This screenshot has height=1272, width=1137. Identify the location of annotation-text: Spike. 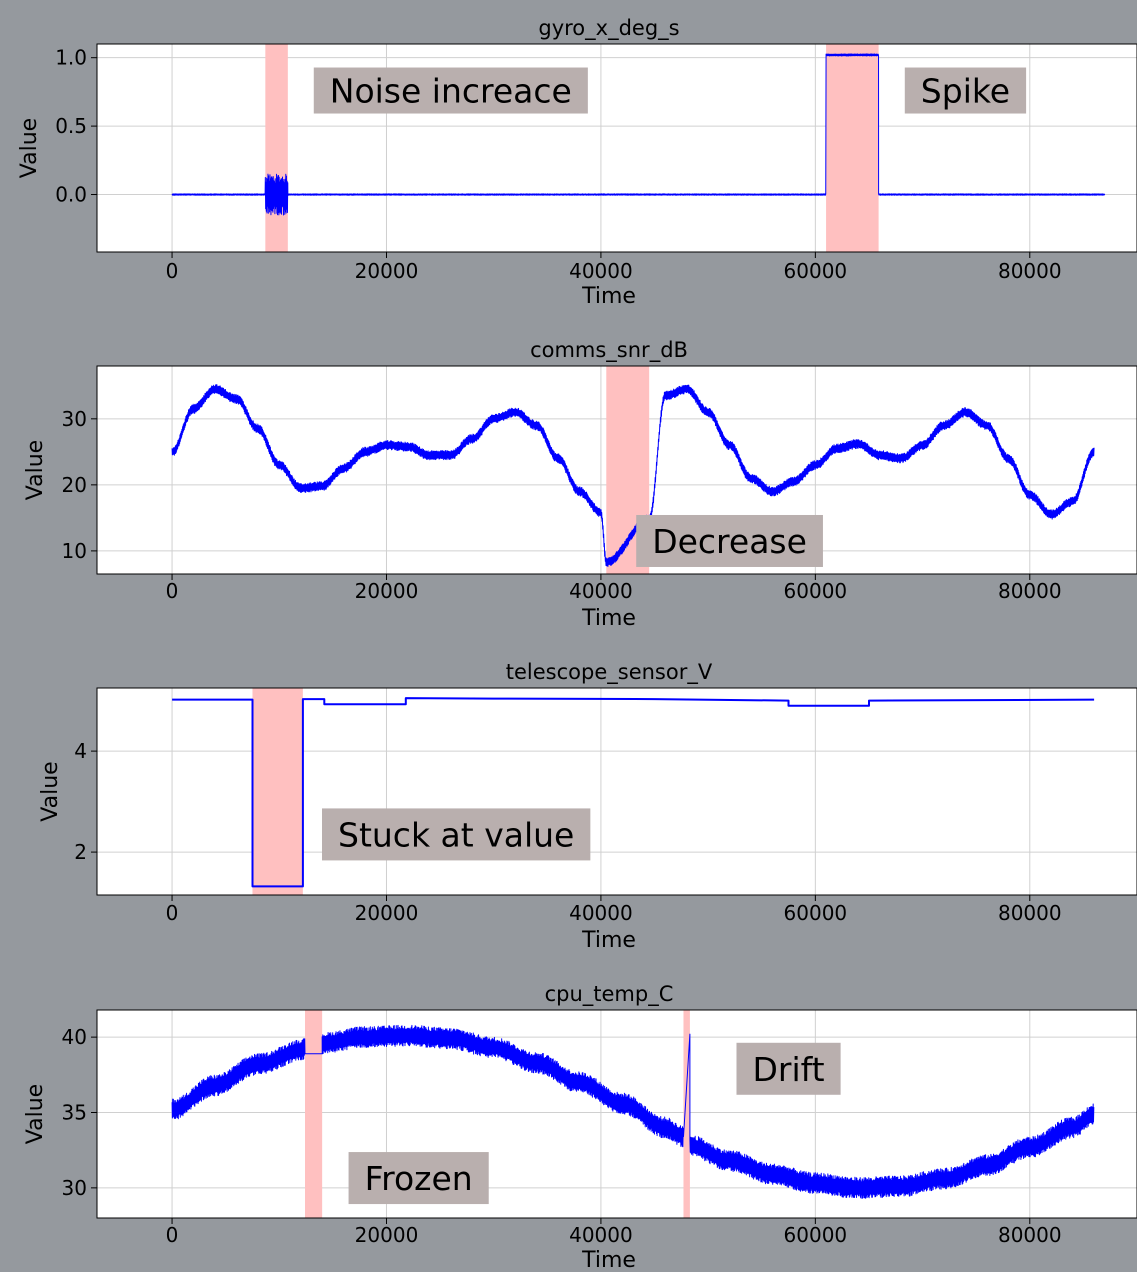
(965, 91).